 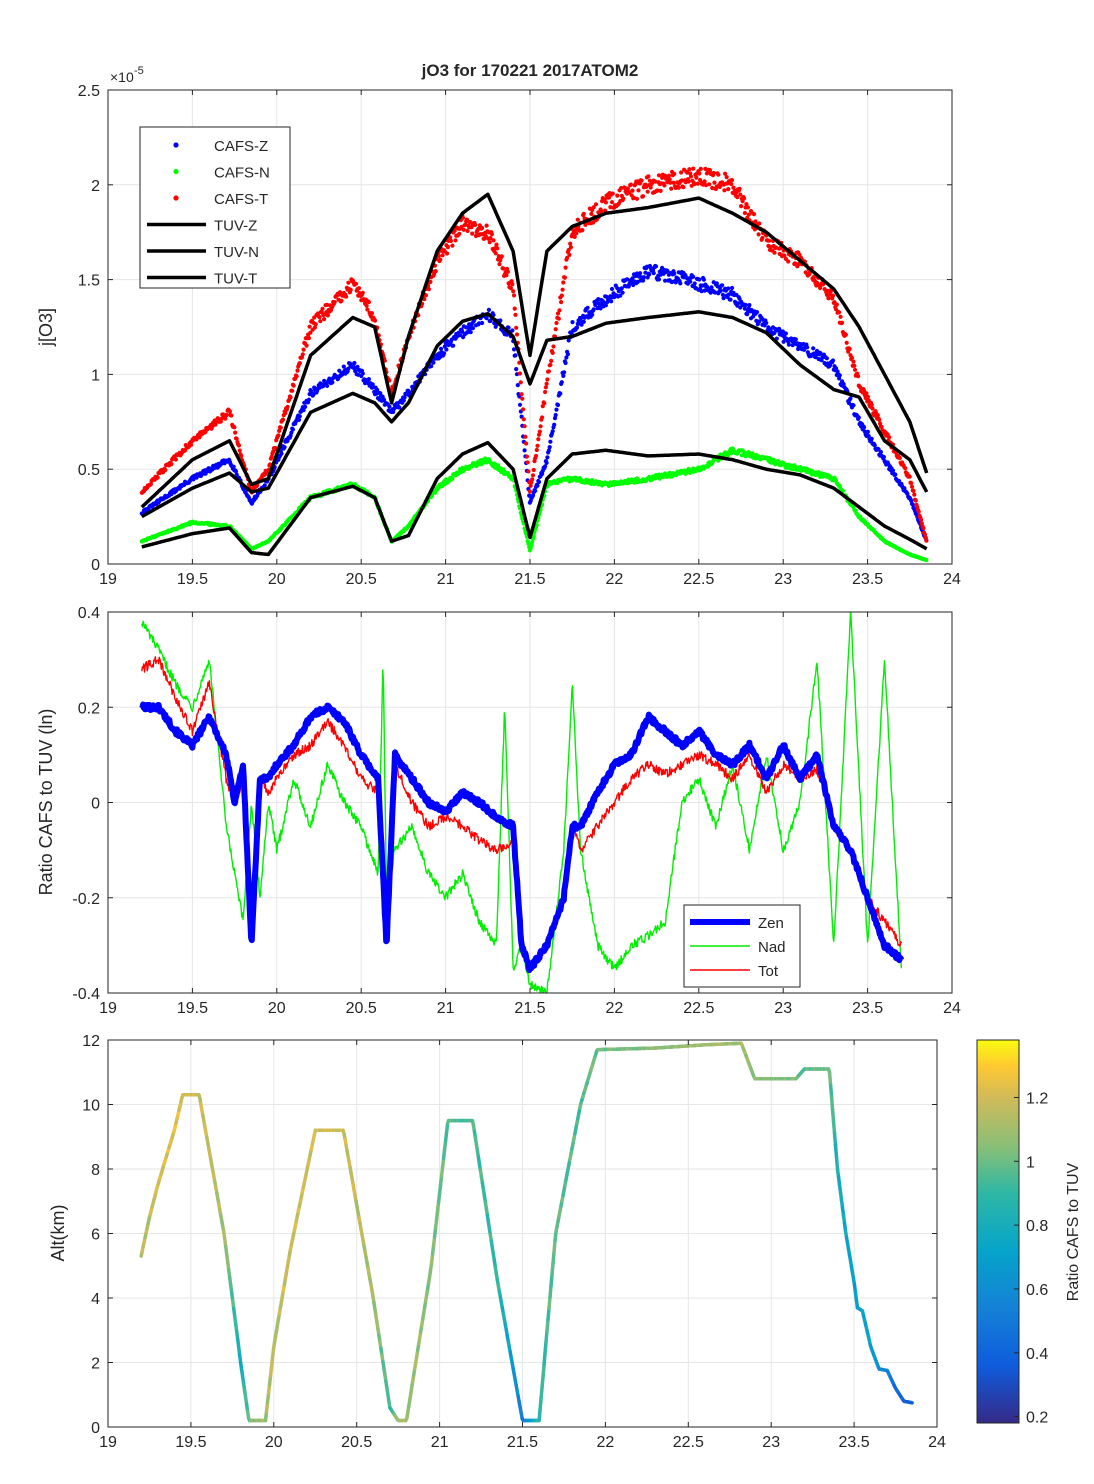 What do you see at coordinates (91, 1041) in the screenshot?
I see `p3-ytick-label: 12` at bounding box center [91, 1041].